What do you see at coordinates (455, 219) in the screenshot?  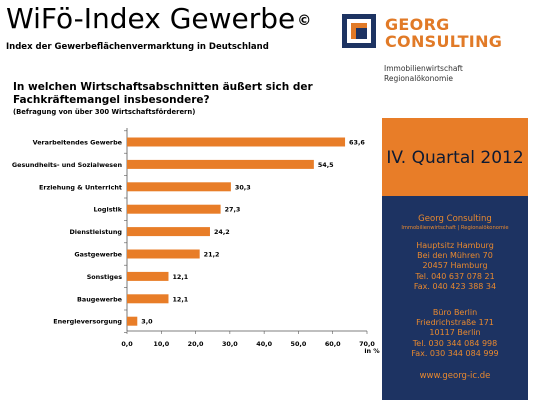 I see `contact-name: Georg Consulting` at bounding box center [455, 219].